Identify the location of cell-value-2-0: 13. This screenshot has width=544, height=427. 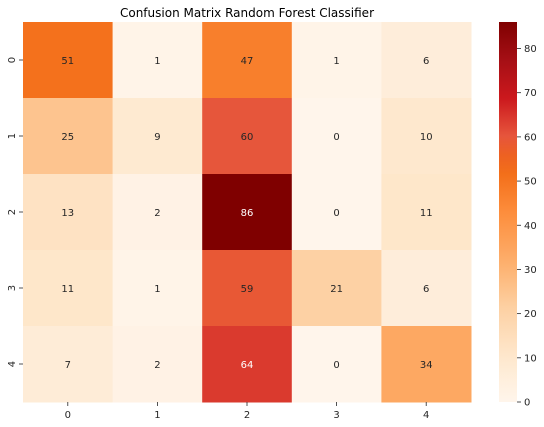
(67, 213).